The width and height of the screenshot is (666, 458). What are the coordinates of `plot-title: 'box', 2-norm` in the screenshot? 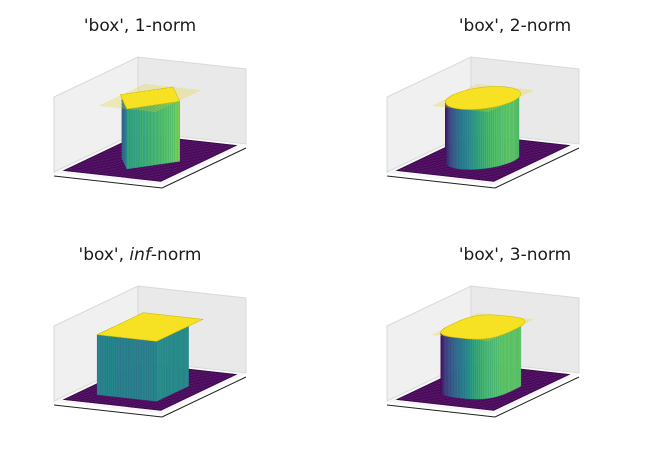 It's located at (515, 26).